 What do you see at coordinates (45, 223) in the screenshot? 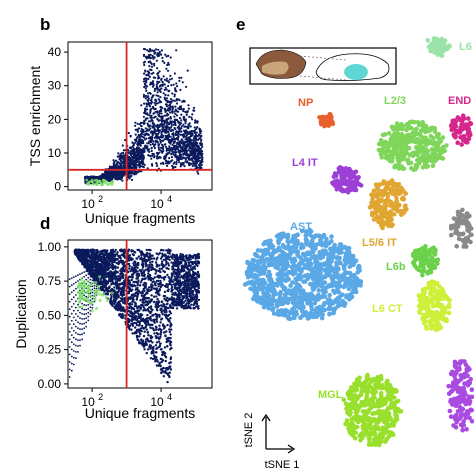
I see `panel-letter-d: d` at bounding box center [45, 223].